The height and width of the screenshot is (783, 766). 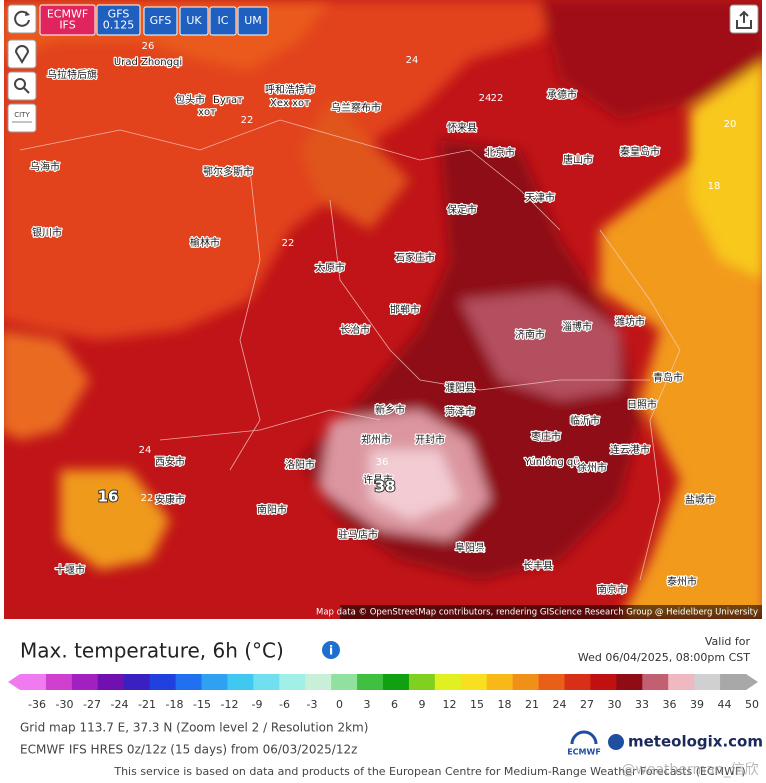 I want to click on place-label: 泰州市, so click(x=682, y=581).